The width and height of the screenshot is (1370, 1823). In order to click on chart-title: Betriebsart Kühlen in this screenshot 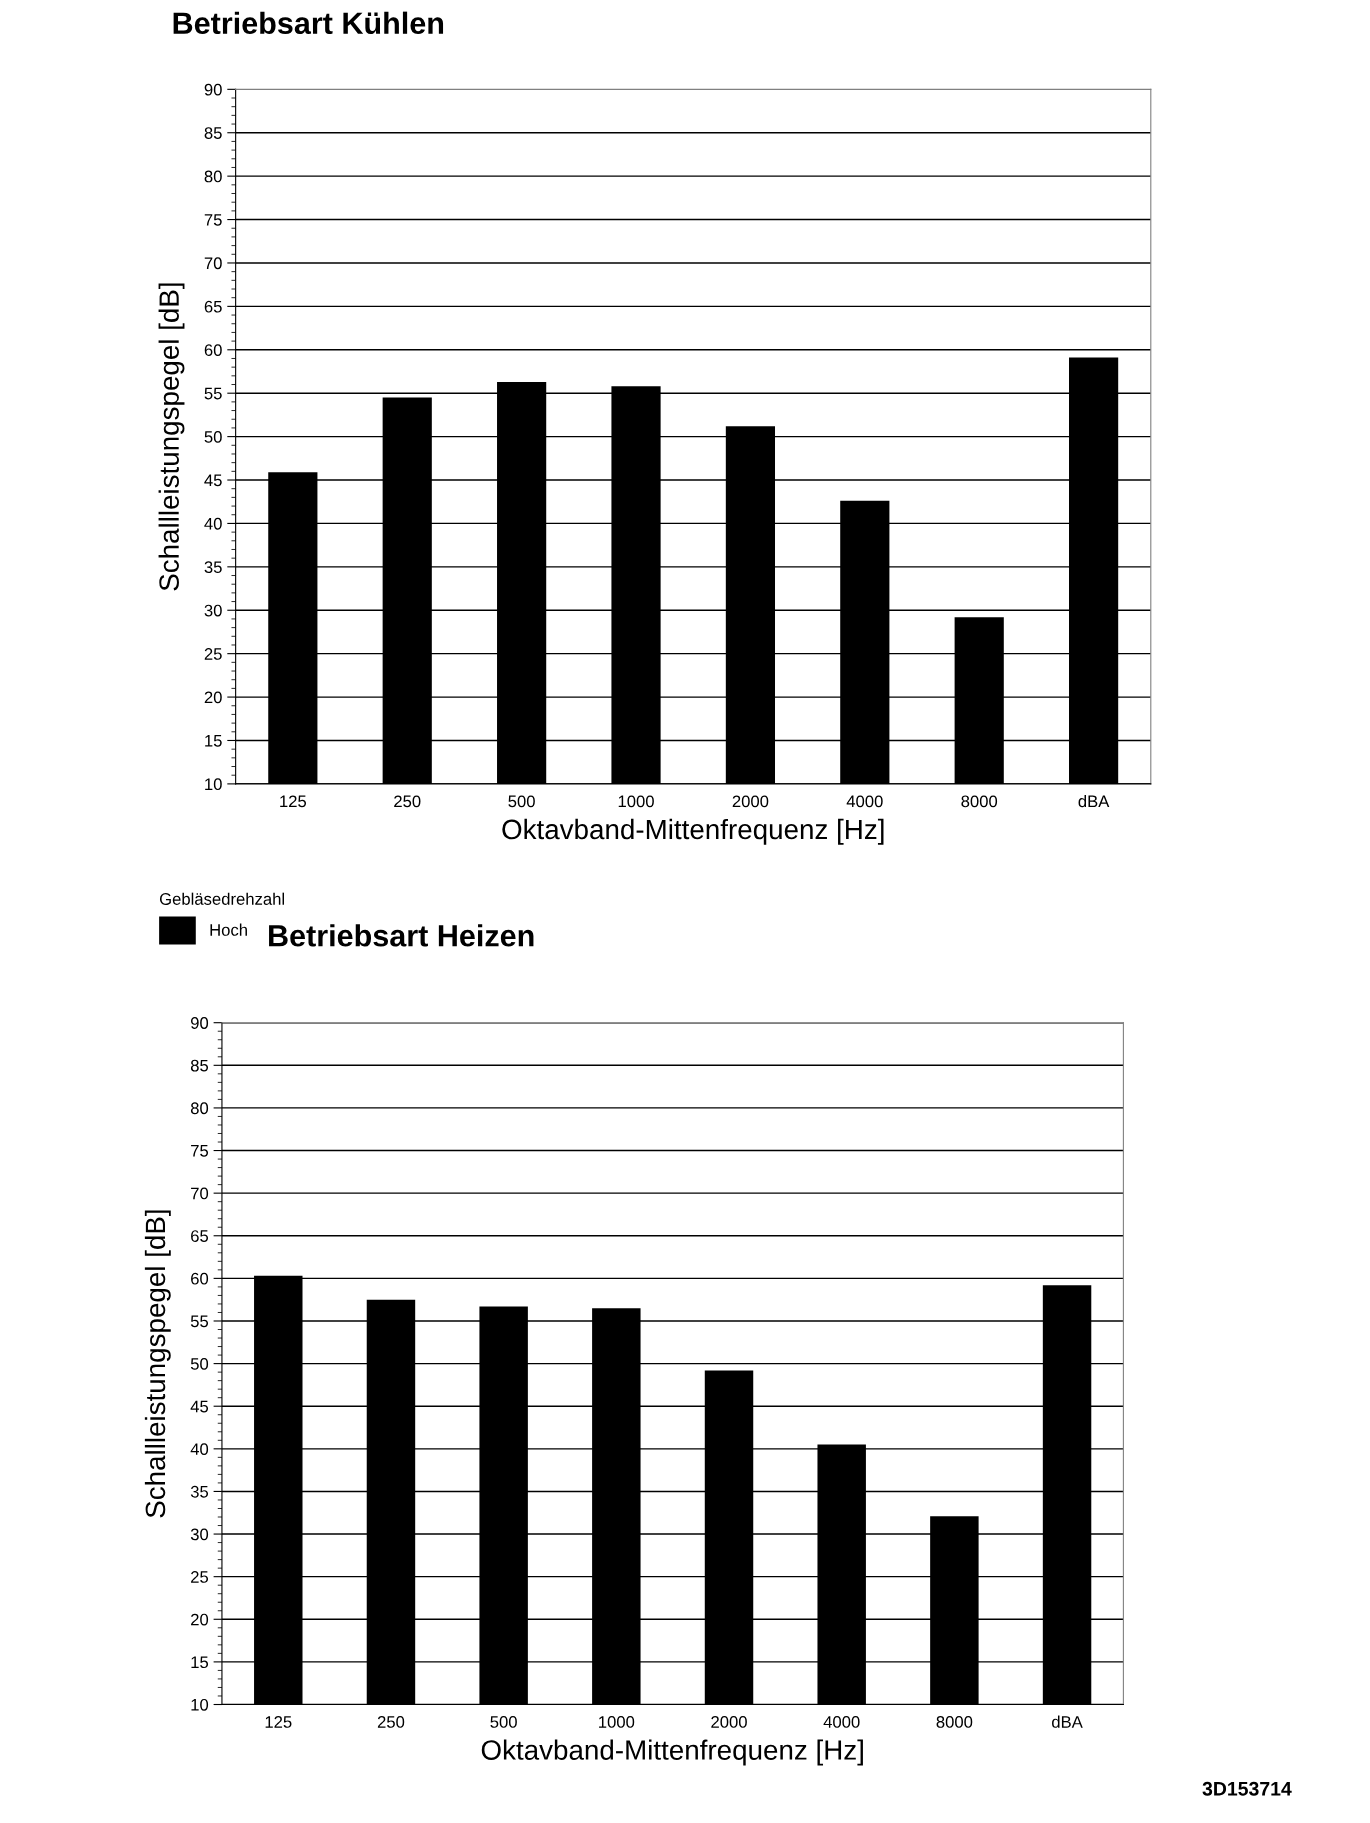, I will do `click(308, 23)`.